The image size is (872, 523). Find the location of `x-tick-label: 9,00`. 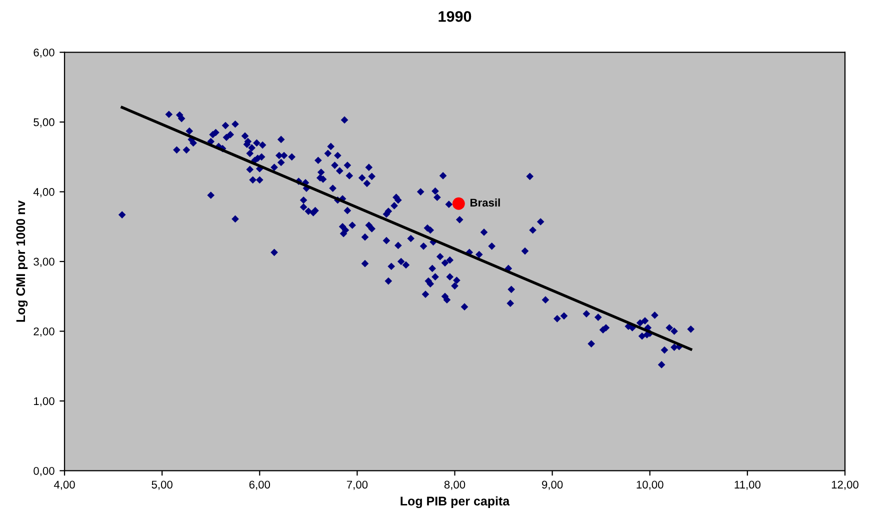

x-tick-label: 9,00 is located at coordinates (552, 485).